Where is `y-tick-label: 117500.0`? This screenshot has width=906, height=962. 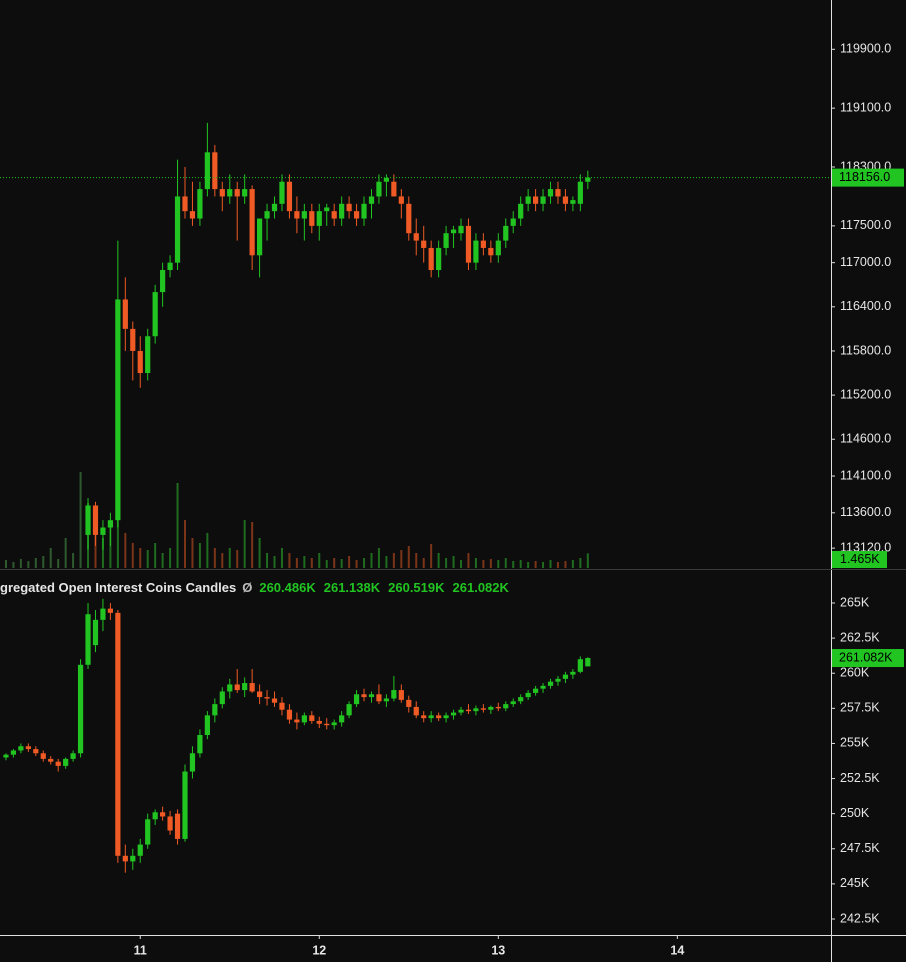 y-tick-label: 117500.0 is located at coordinates (865, 225).